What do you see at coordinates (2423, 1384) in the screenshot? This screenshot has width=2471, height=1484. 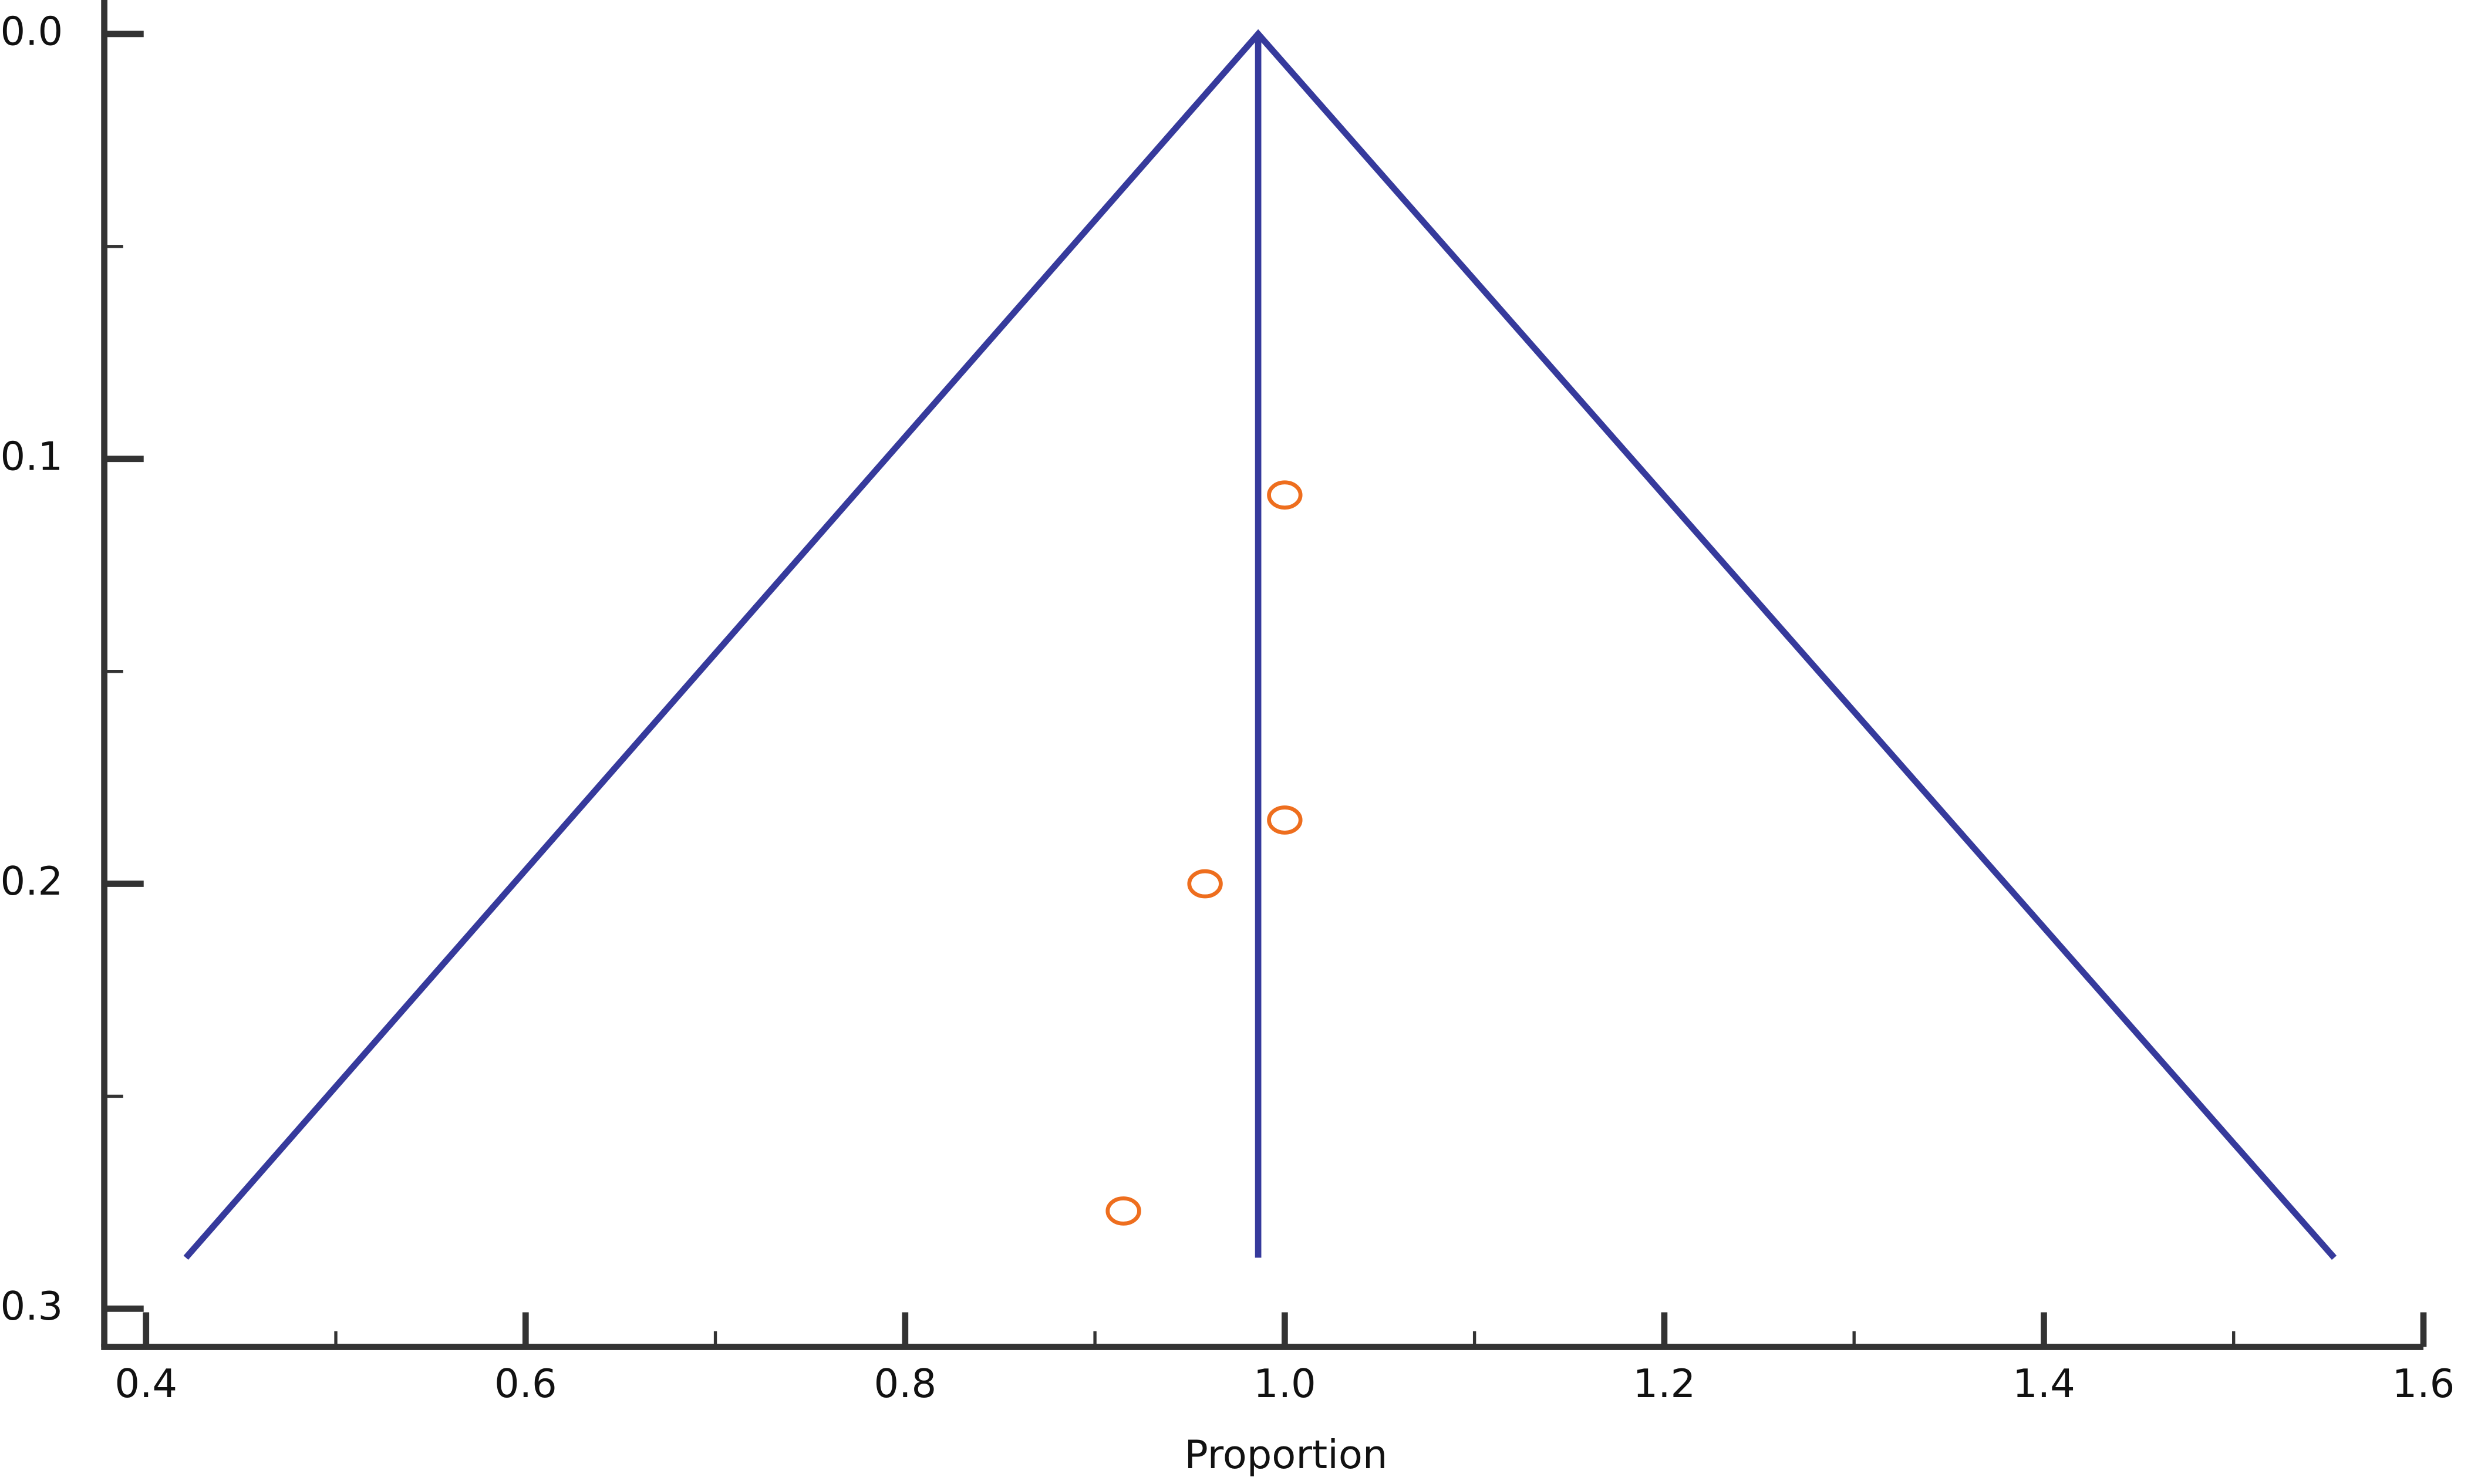 I see `x-tick-label: 1.6` at bounding box center [2423, 1384].